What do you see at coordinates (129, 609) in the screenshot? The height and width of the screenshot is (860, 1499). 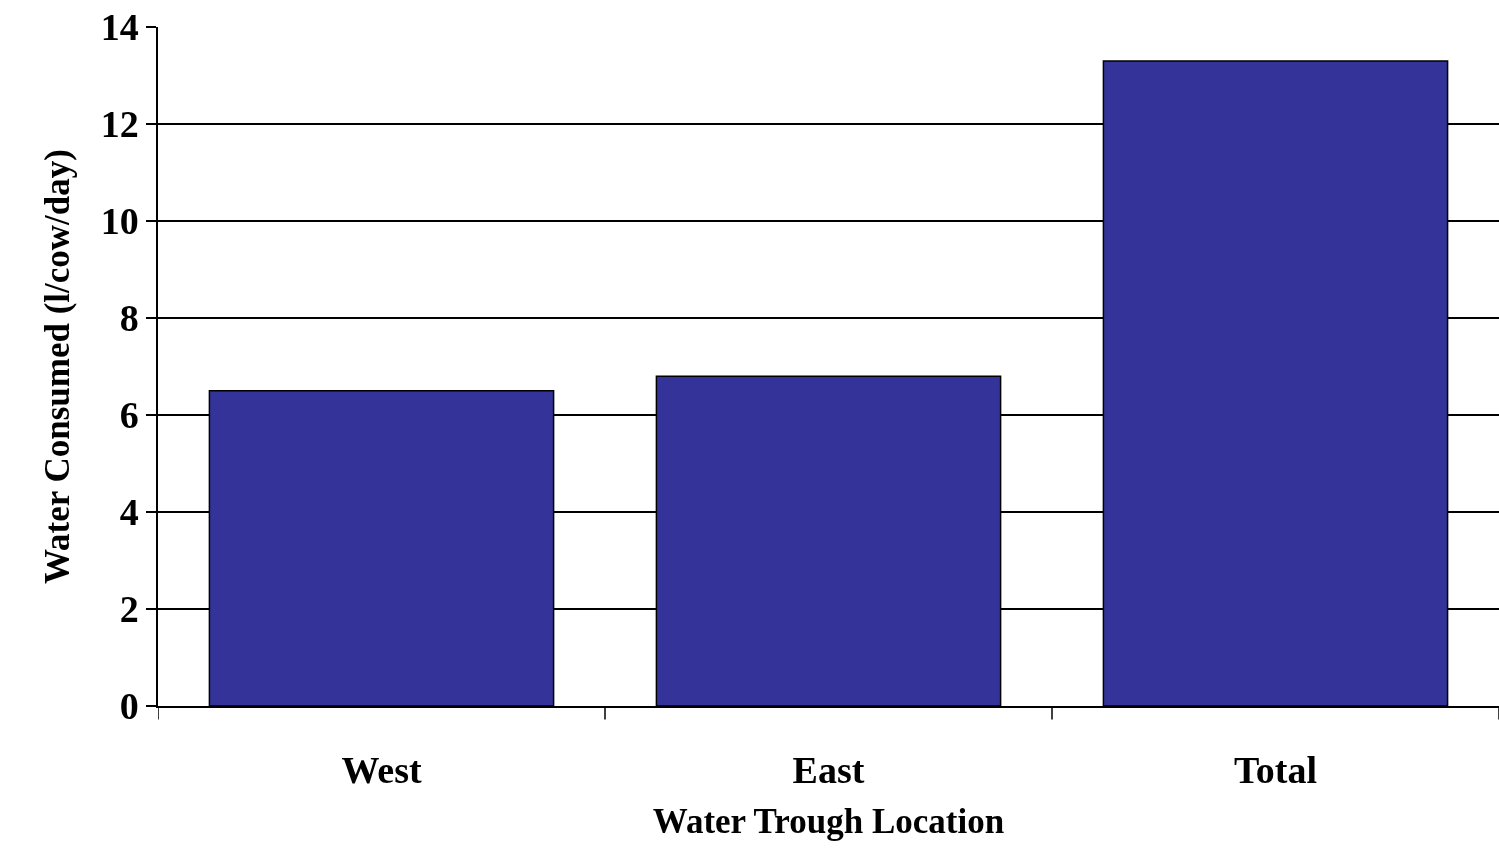 I see `y-tick-label: 2` at bounding box center [129, 609].